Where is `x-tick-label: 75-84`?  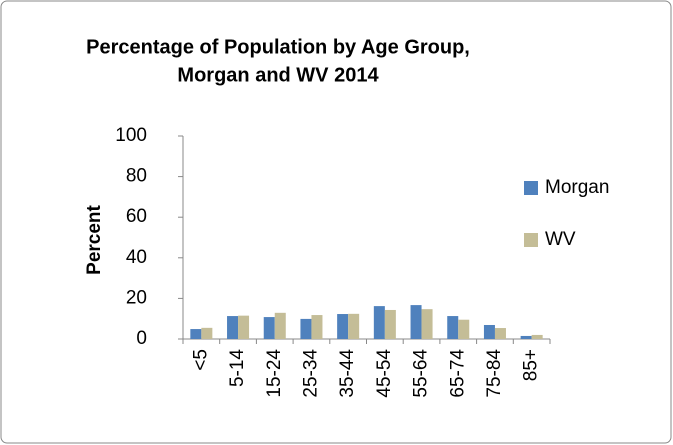 x-tick-label: 75-84 is located at coordinates (494, 373).